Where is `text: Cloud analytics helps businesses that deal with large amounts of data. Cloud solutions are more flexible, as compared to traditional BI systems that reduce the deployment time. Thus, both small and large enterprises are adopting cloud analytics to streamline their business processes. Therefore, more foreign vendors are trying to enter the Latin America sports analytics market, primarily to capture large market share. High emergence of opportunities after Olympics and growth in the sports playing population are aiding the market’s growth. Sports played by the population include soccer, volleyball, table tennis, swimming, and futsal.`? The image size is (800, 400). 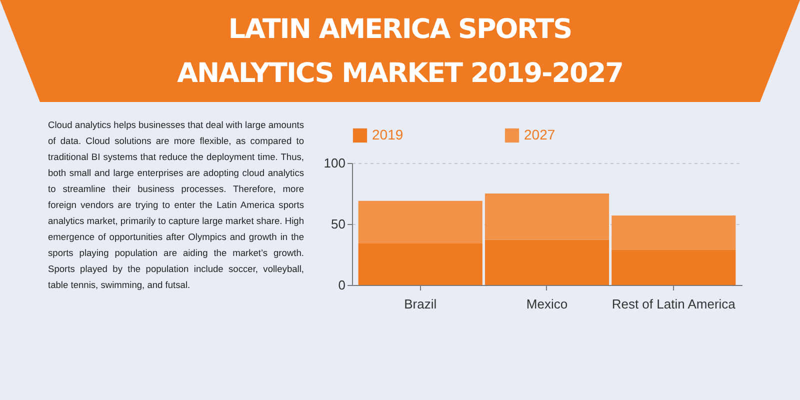 text: Cloud analytics helps businesses that deal with large amounts of data. Cloud solutions are more flexible, as compared to traditional BI systems that reduce the deployment time. Thus, both small and large enterprises are adopting cloud analytics to streamline their business processes. Therefore, more foreign vendors are trying to enter the Latin America sports analytics market, primarily to capture large market share. High emergence of opportunities after Olympics and growth in the sports playing population are aiding the market’s growth. Sports played by the population include soccer, volleyball, table tennis, swimming, and futsal. is located at coordinates (176, 205).